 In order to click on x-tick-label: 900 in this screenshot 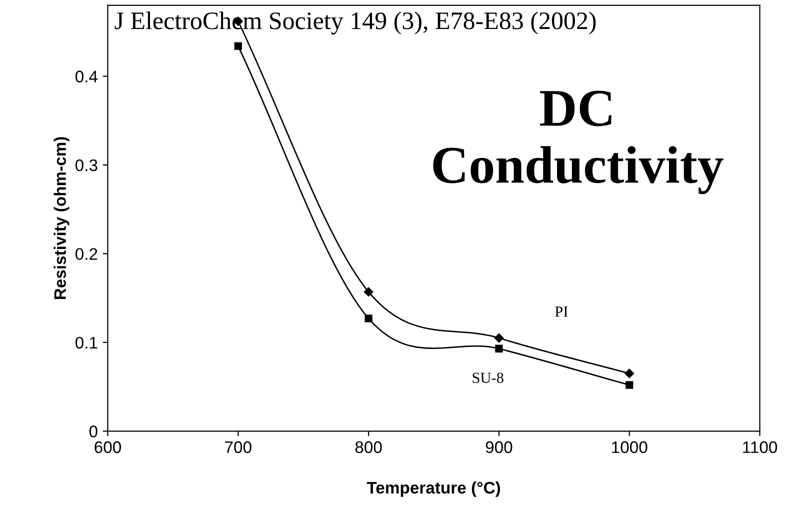, I will do `click(499, 447)`.